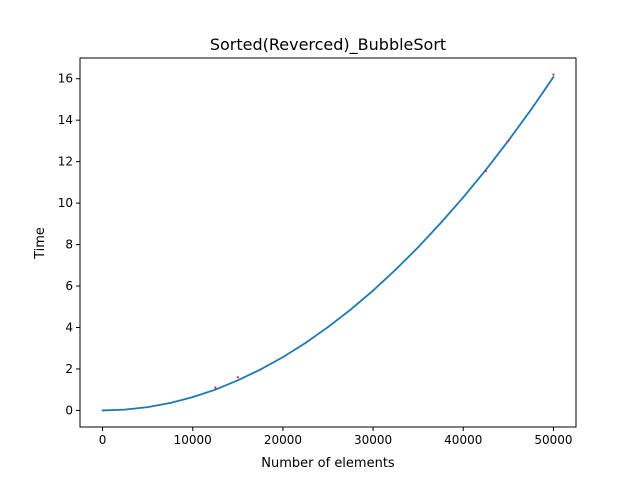  I want to click on x-tick-label: 20000, so click(283, 440).